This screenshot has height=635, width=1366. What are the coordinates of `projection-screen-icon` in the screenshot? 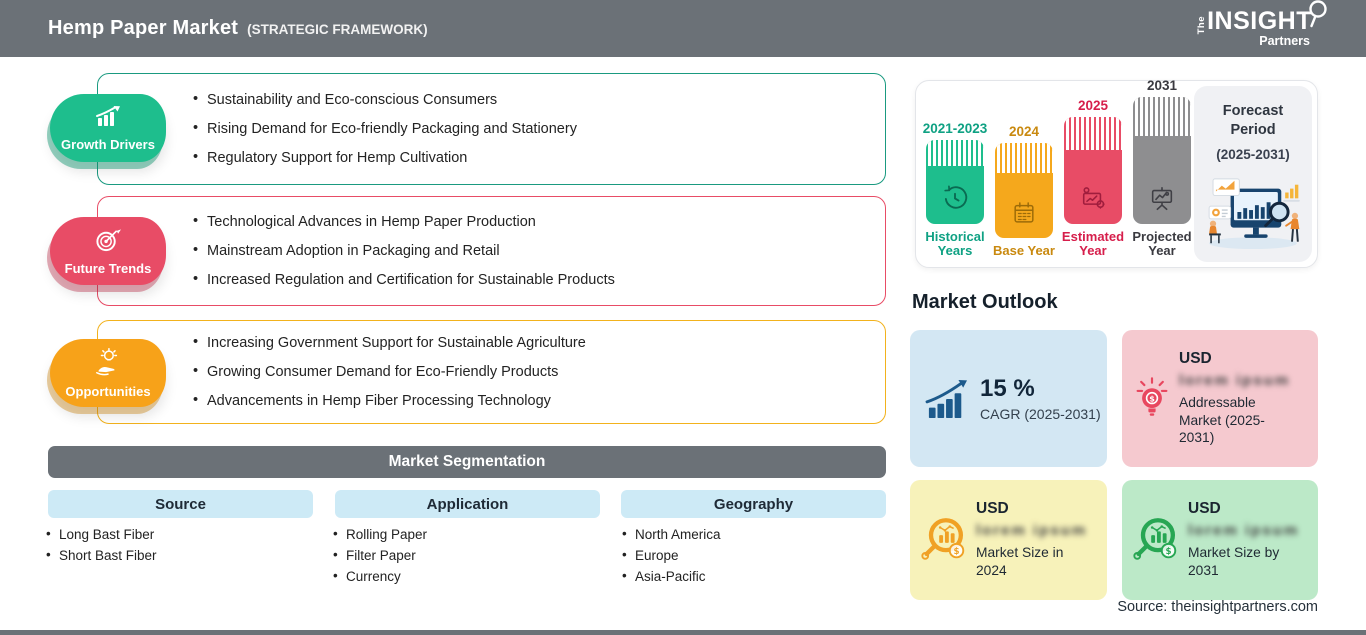 It's located at (1162, 201).